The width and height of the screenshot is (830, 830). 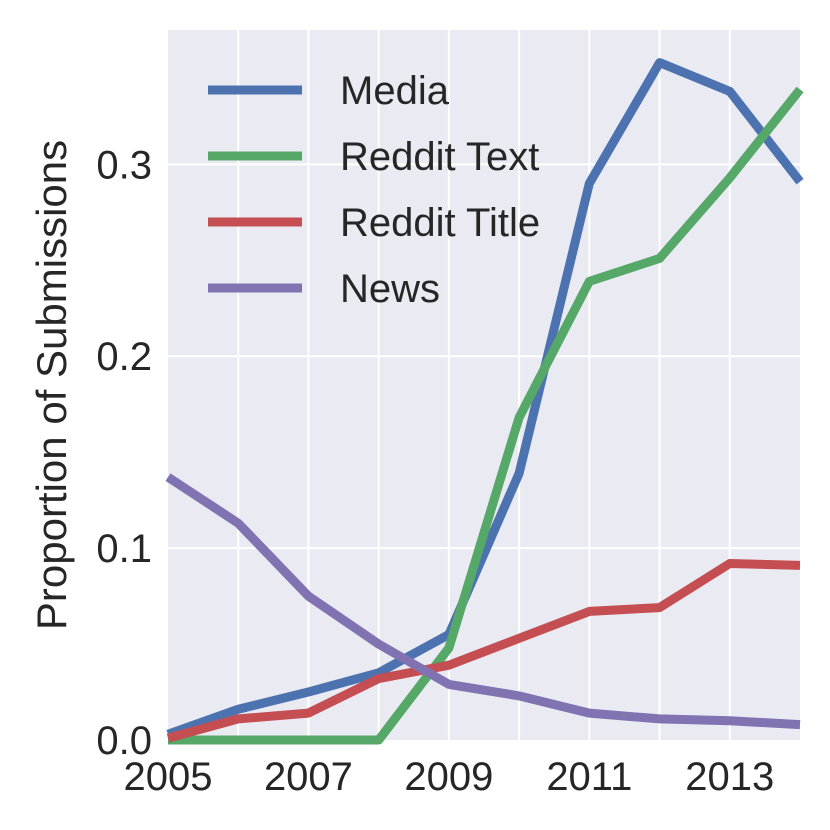 What do you see at coordinates (589, 777) in the screenshot?
I see `x-tick-label: 2011` at bounding box center [589, 777].